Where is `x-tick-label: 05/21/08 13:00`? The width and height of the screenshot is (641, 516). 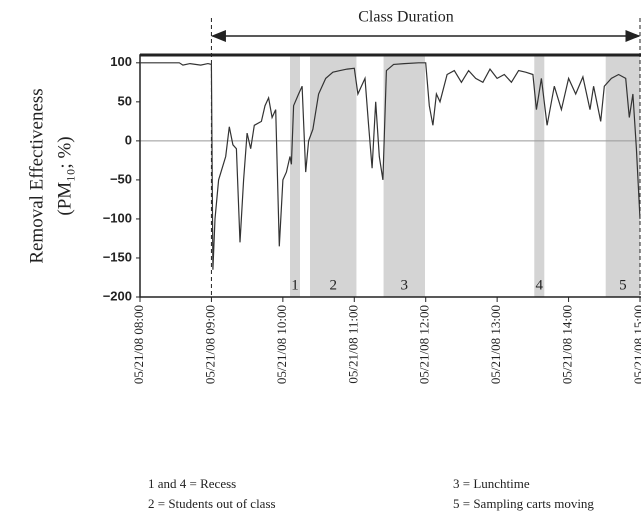
x-tick-label: 05/21/08 13:00 is located at coordinates (495, 344).